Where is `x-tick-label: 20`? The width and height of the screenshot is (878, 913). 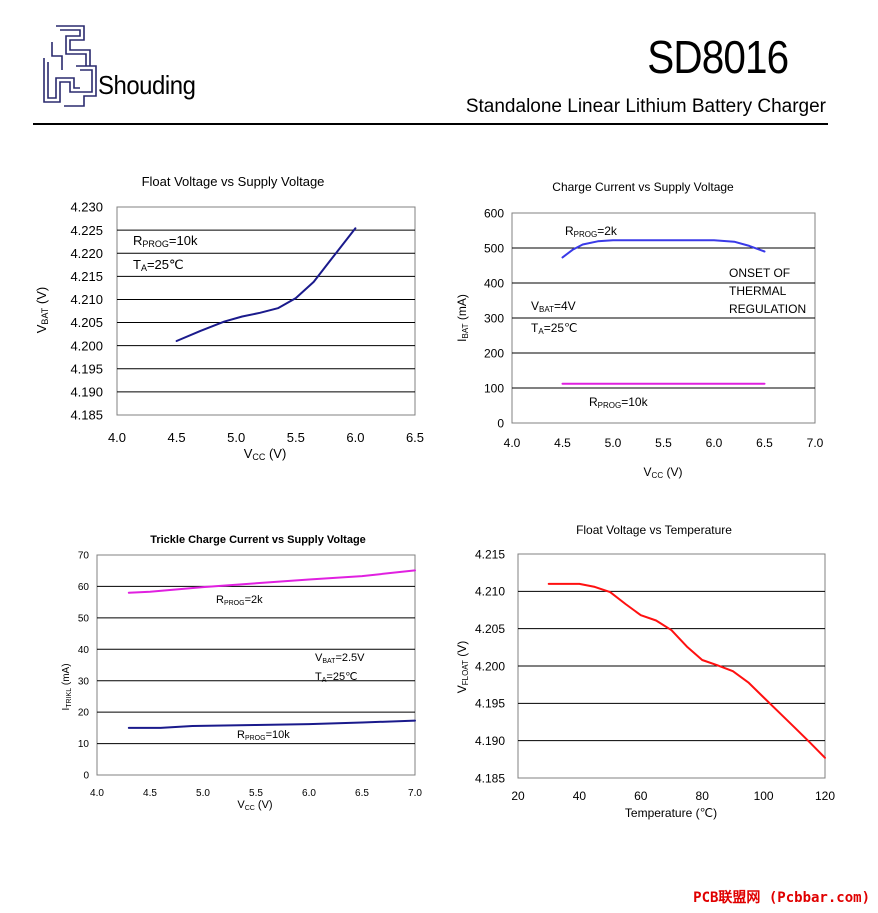 x-tick-label: 20 is located at coordinates (518, 796).